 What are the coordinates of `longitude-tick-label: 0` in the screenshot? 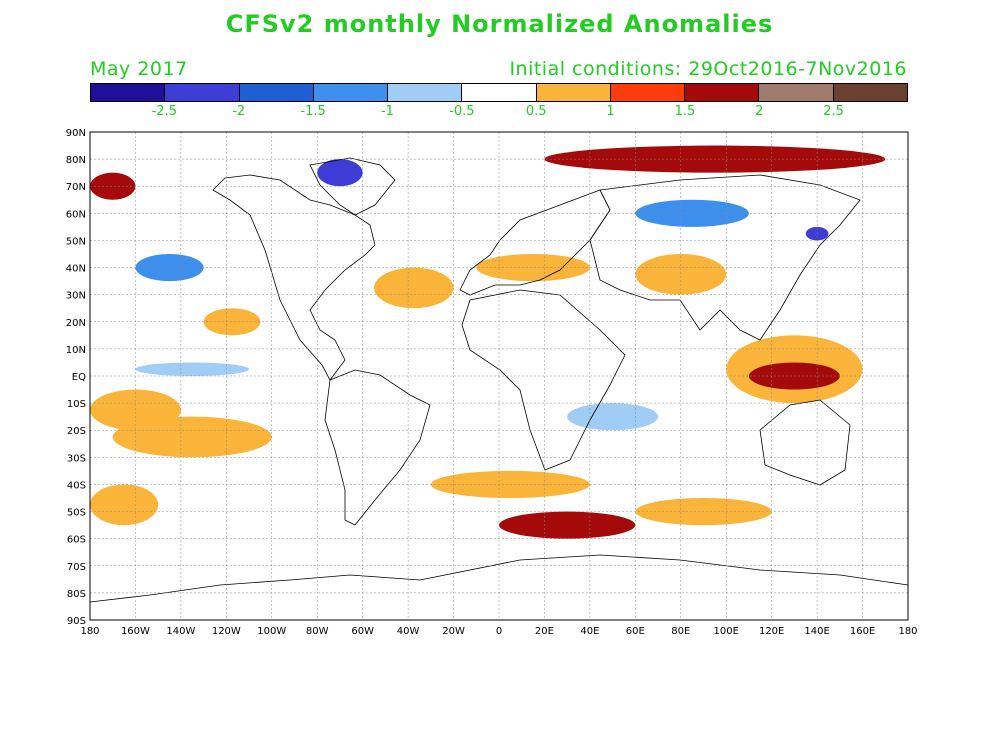 It's located at (499, 631).